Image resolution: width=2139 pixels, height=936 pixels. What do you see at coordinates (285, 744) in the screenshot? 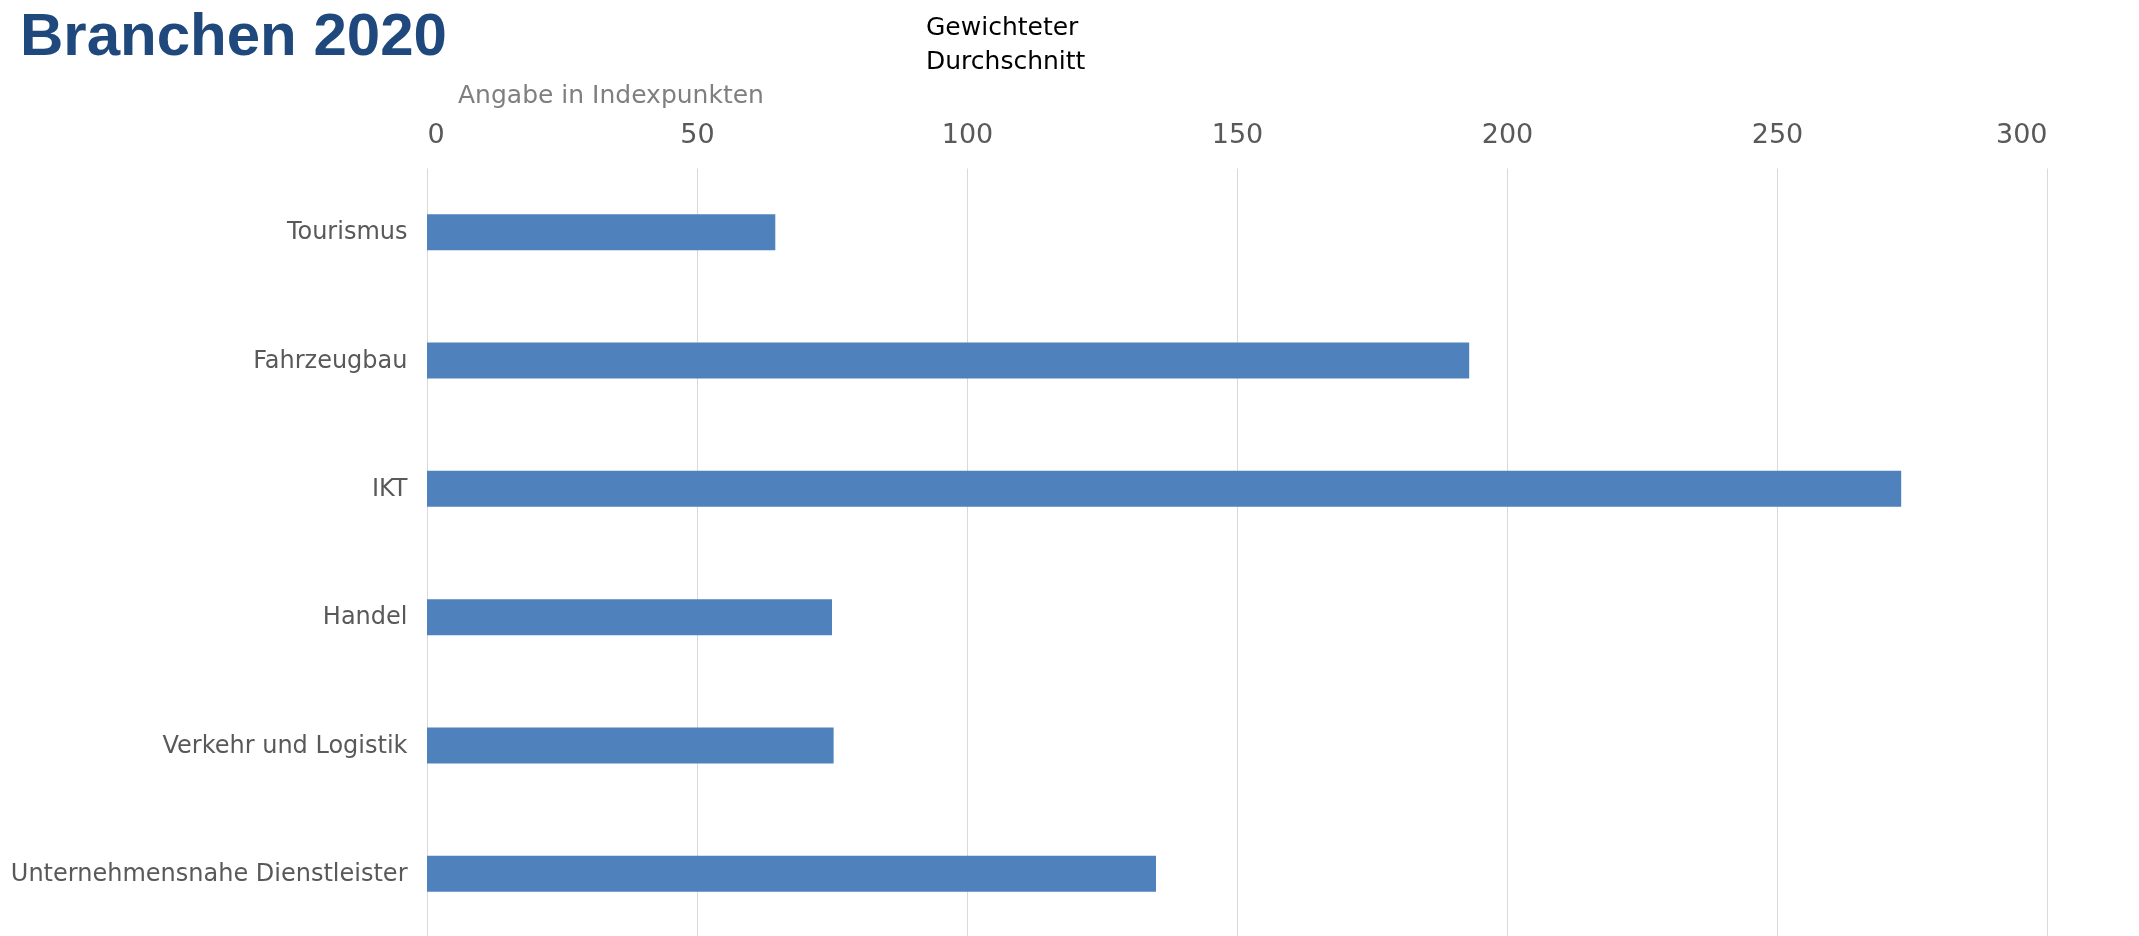
I see `y-tick-label: Verkehr und Logistik` at bounding box center [285, 744].